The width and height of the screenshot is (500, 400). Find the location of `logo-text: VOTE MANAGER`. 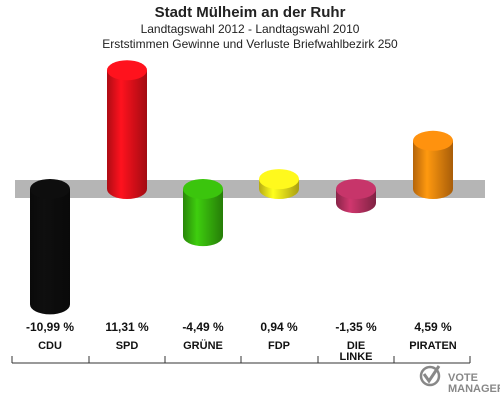

logo-text: VOTE MANAGER is located at coordinates (474, 383).